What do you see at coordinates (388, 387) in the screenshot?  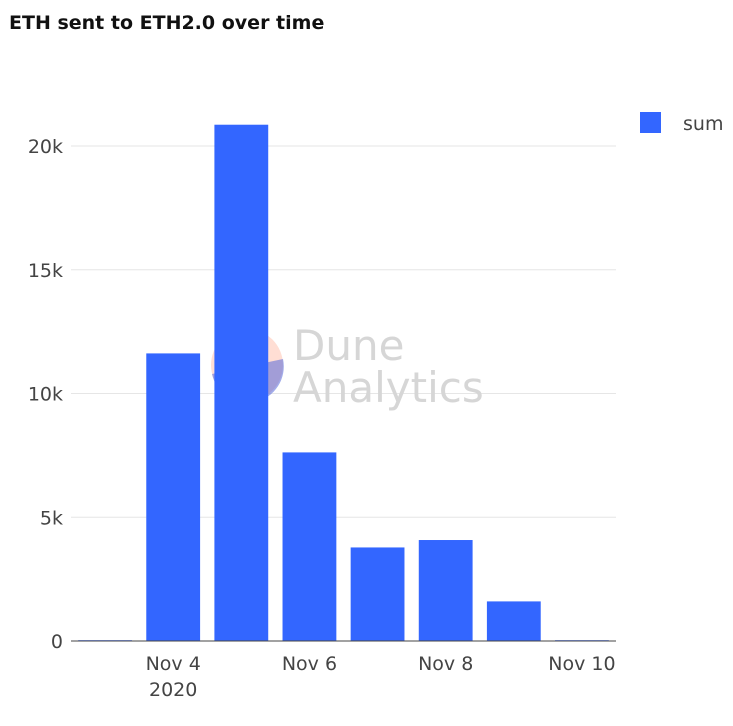 I see `watermark-line2: Analytics` at bounding box center [388, 387].